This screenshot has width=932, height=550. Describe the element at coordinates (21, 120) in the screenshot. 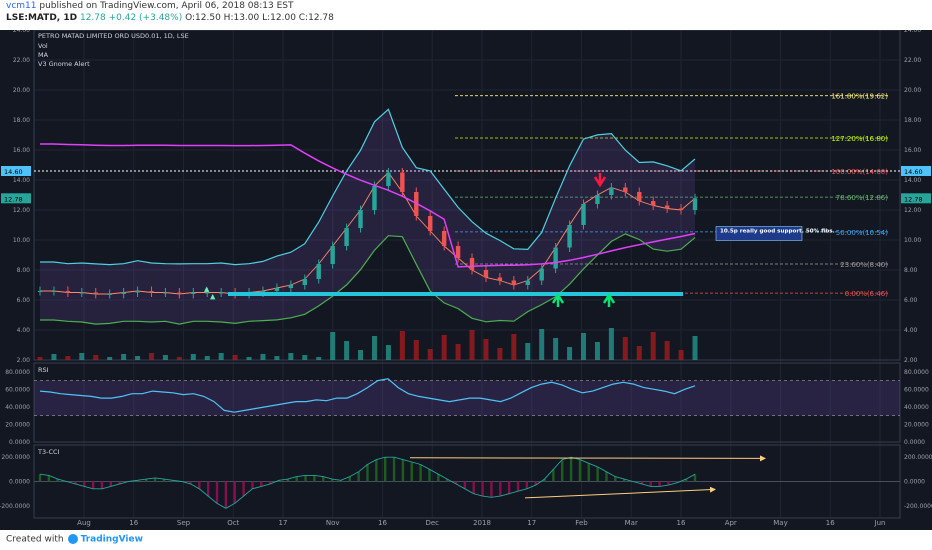

I see `y-tick-left: 18.00` at that location.